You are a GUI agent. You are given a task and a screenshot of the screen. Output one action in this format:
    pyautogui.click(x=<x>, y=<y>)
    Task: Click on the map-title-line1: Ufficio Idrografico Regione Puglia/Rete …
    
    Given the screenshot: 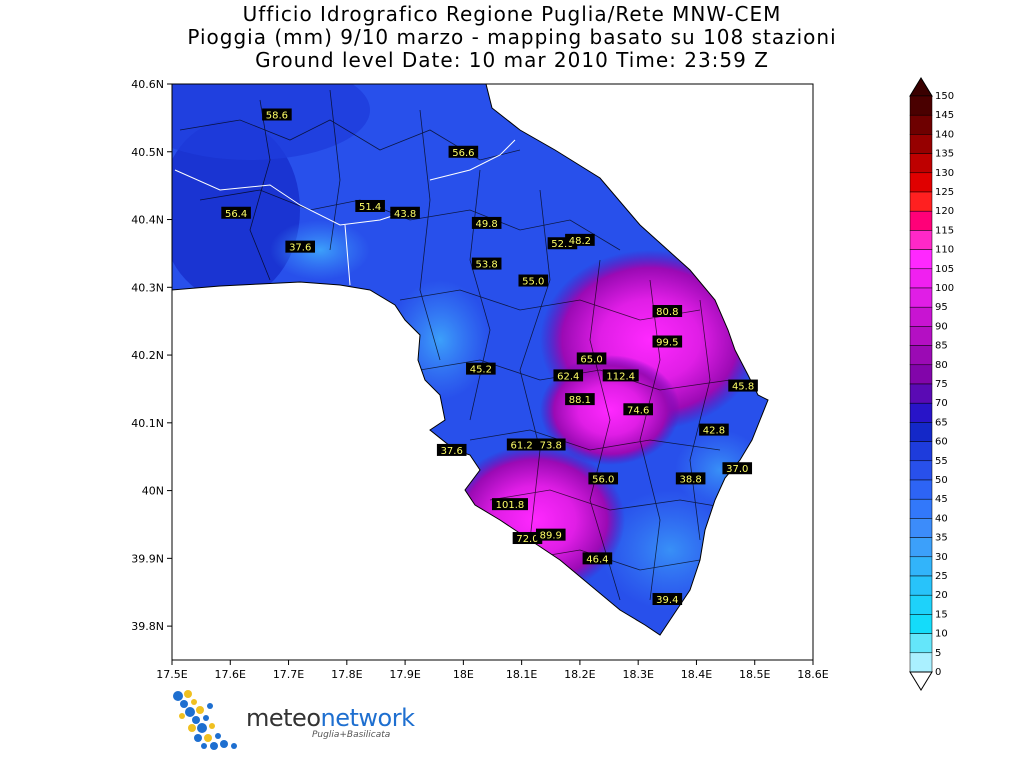 What is the action you would take?
    pyautogui.click(x=512, y=14)
    